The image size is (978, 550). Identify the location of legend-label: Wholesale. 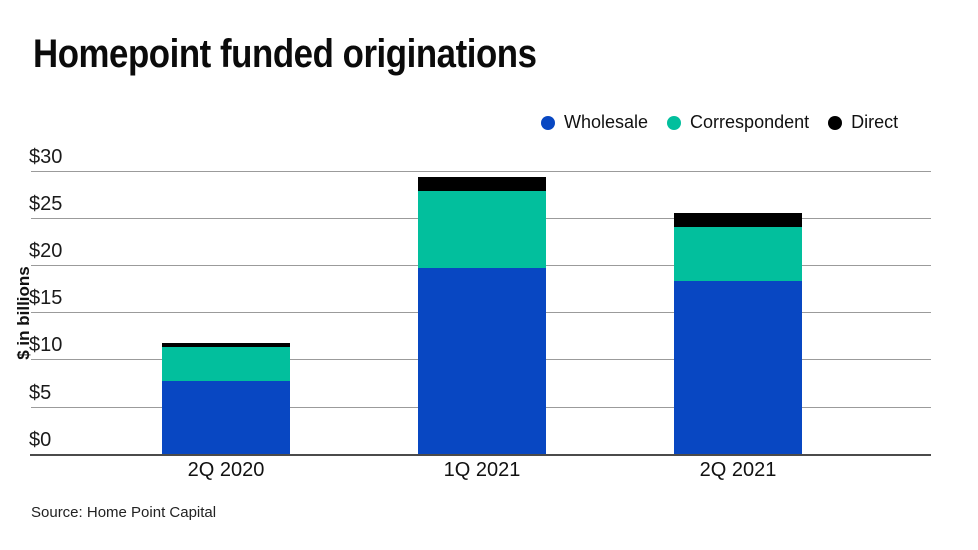
(606, 122).